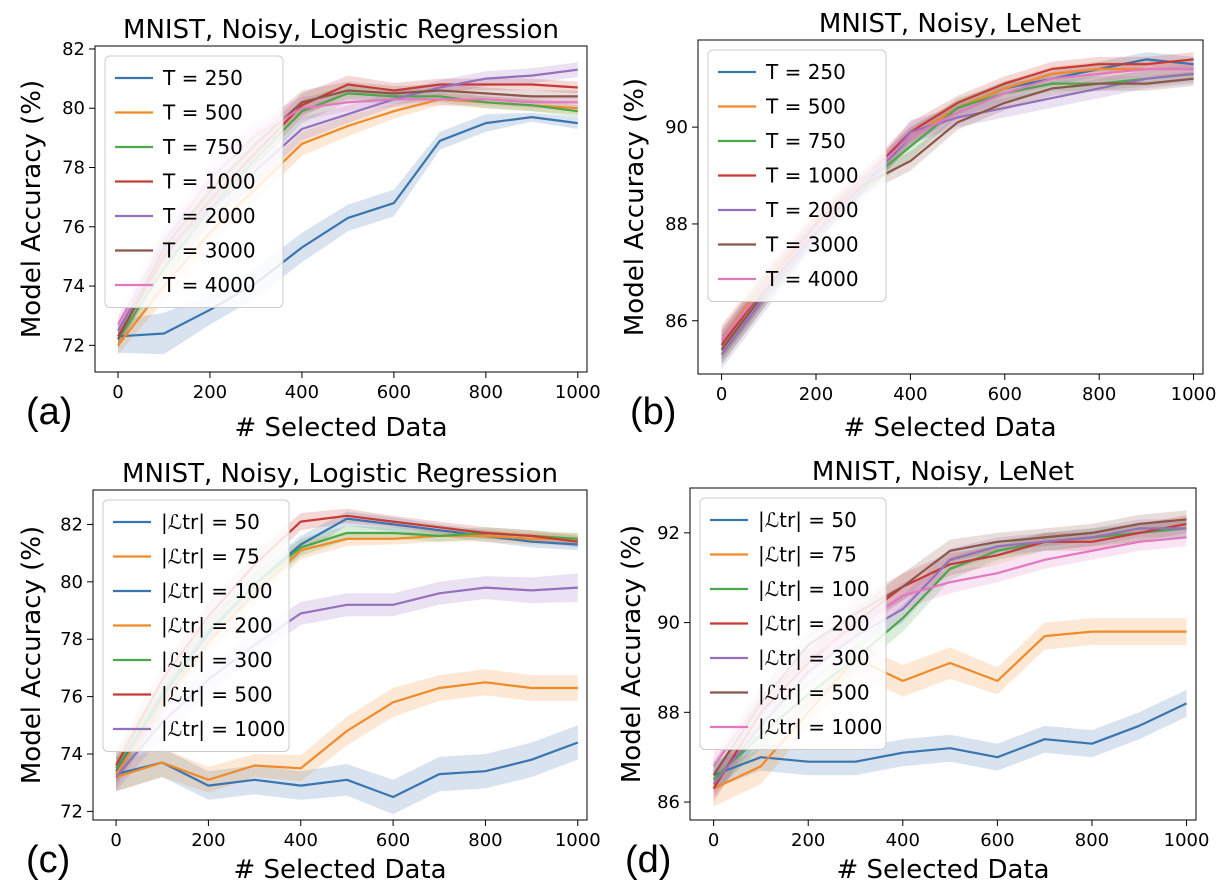 The height and width of the screenshot is (890, 1226). What do you see at coordinates (812, 210) in the screenshot?
I see `panel-b-legend-entry: T = 2000` at bounding box center [812, 210].